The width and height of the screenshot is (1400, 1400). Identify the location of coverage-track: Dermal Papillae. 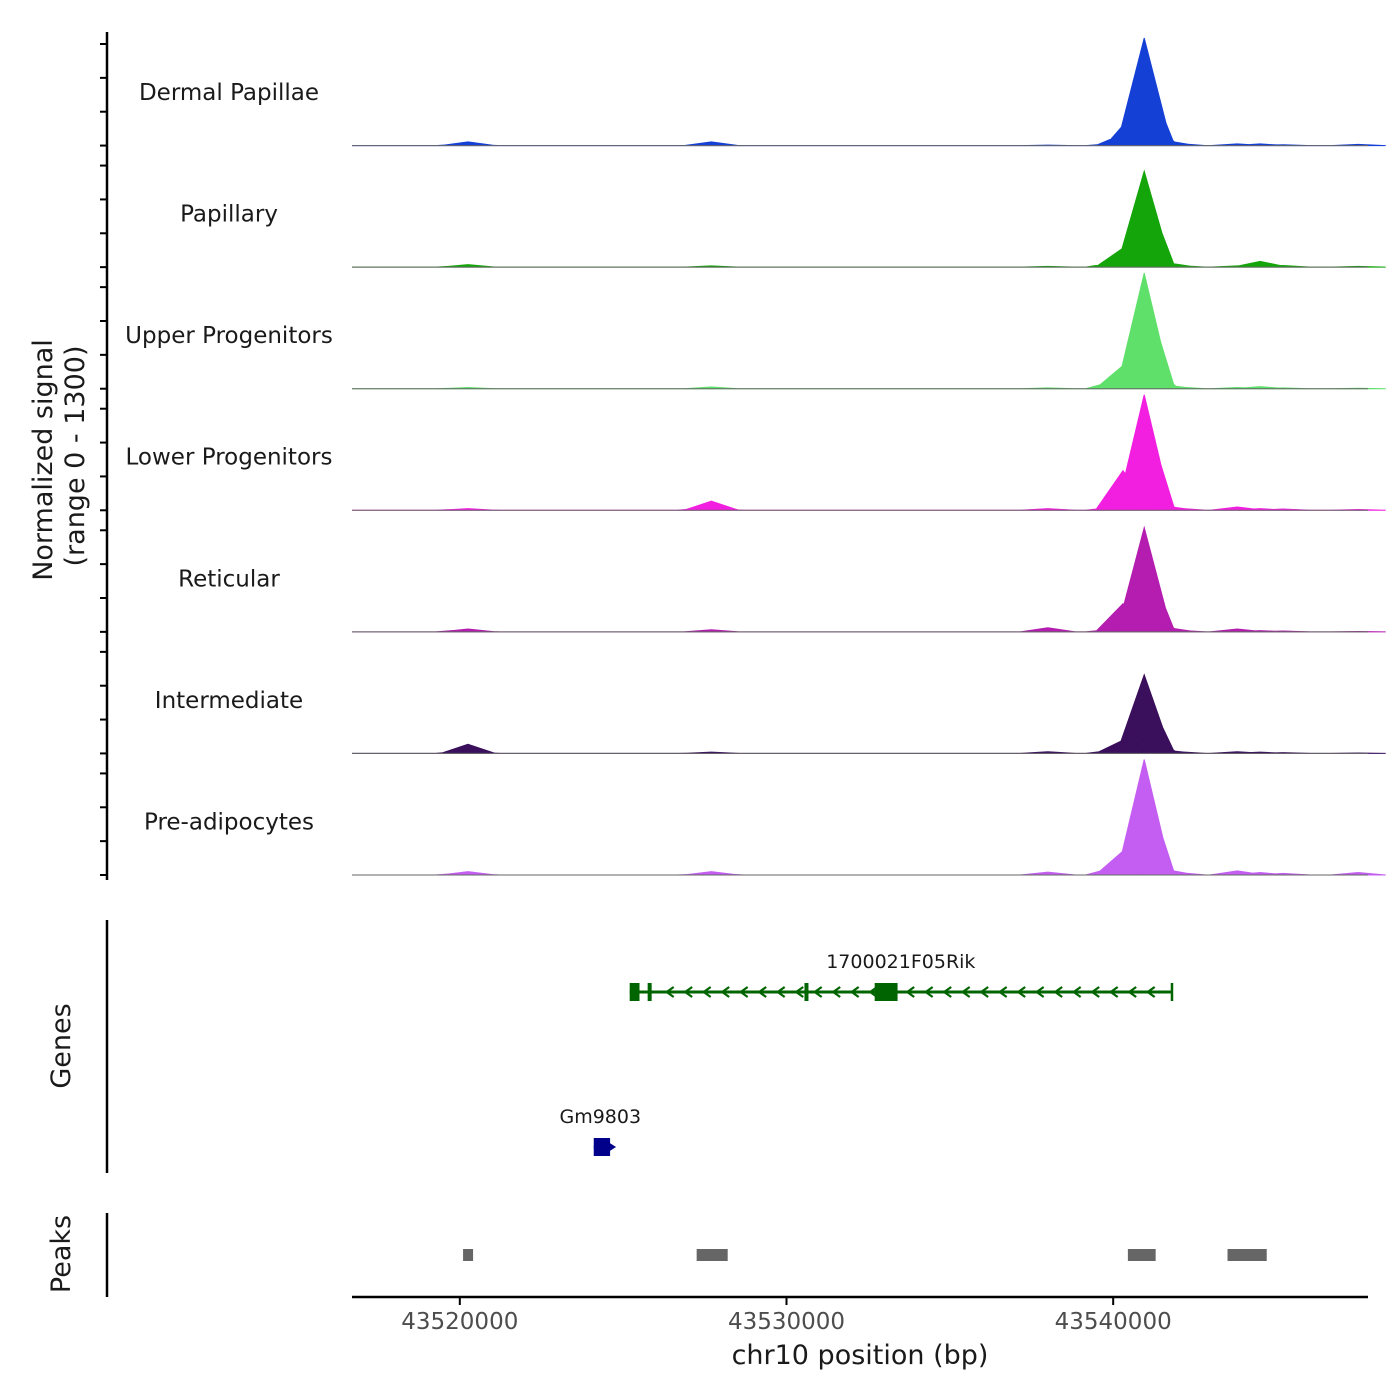
(743, 92).